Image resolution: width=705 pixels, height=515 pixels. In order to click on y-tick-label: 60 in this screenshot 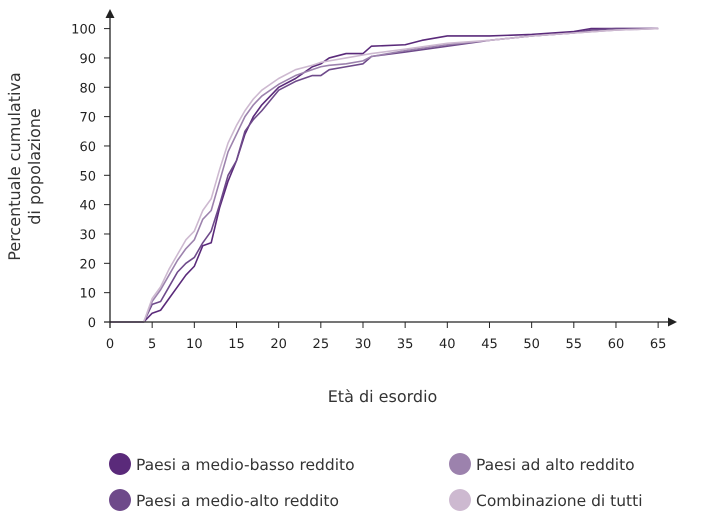, I will do `click(87, 147)`.